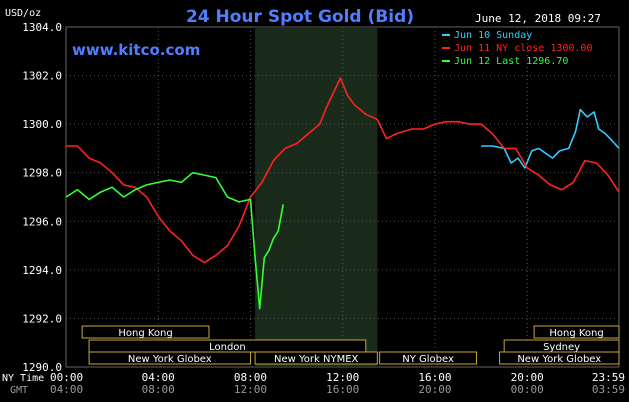  What do you see at coordinates (342, 389) in the screenshot?
I see `x-tick-label-gmt: 16:00` at bounding box center [342, 389].